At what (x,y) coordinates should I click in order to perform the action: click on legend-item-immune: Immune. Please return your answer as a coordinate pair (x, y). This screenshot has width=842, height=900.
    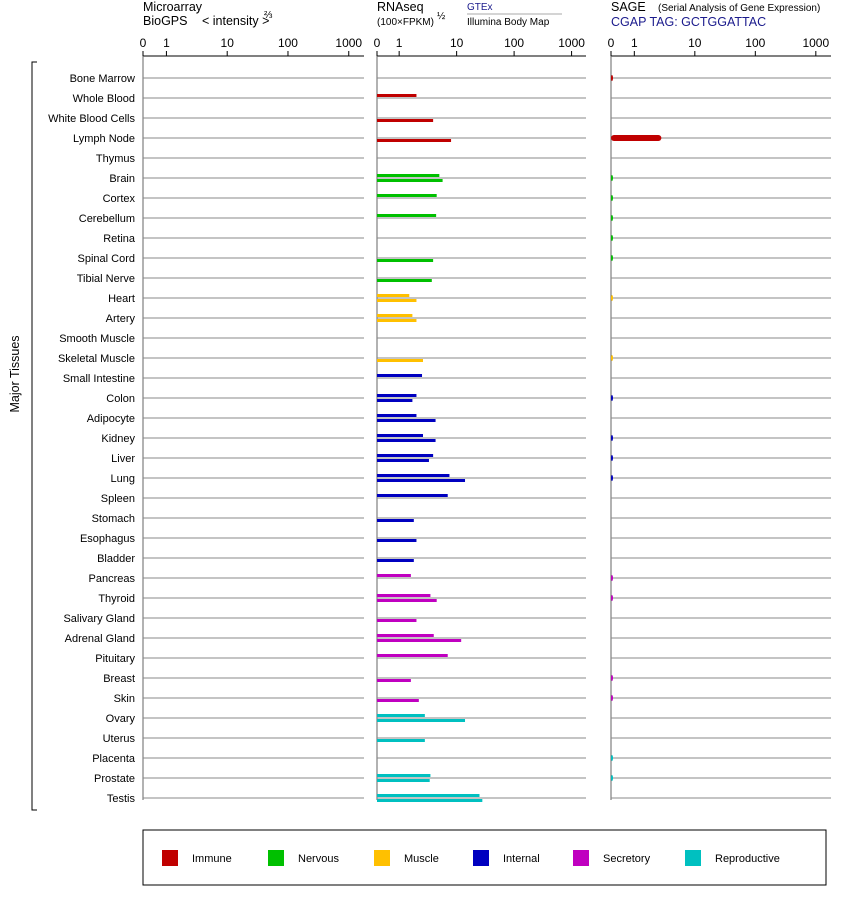
    Looking at the image, I should click on (197, 858).